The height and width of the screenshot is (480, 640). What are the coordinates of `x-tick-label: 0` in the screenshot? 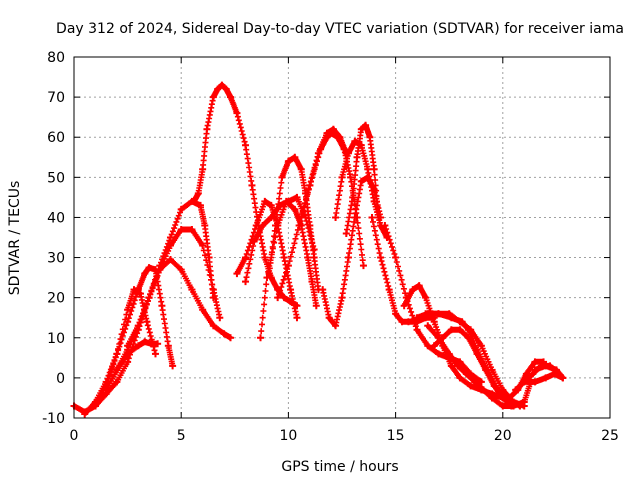 It's located at (74, 436).